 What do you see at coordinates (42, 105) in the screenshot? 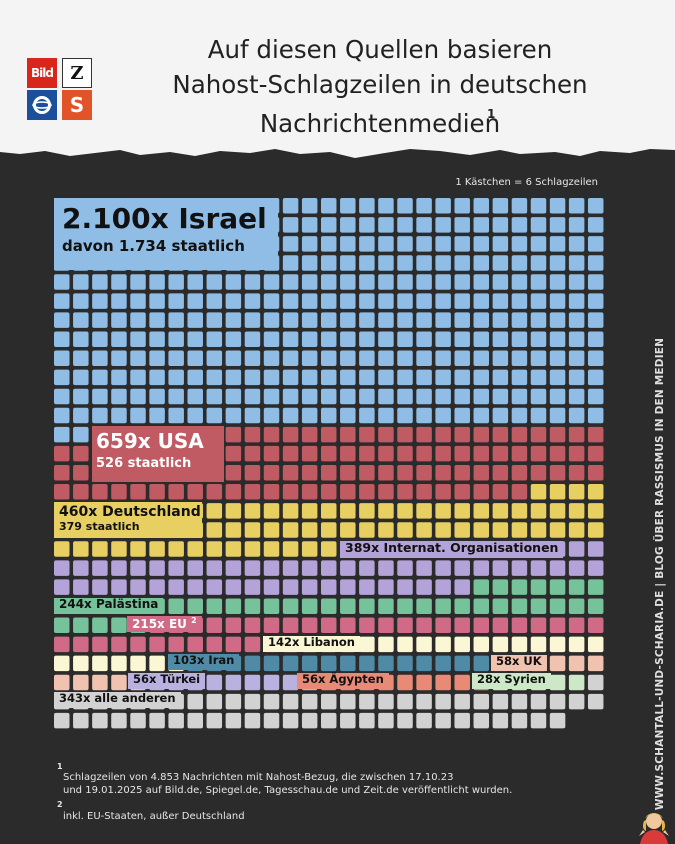
I see `globe-icon` at bounding box center [42, 105].